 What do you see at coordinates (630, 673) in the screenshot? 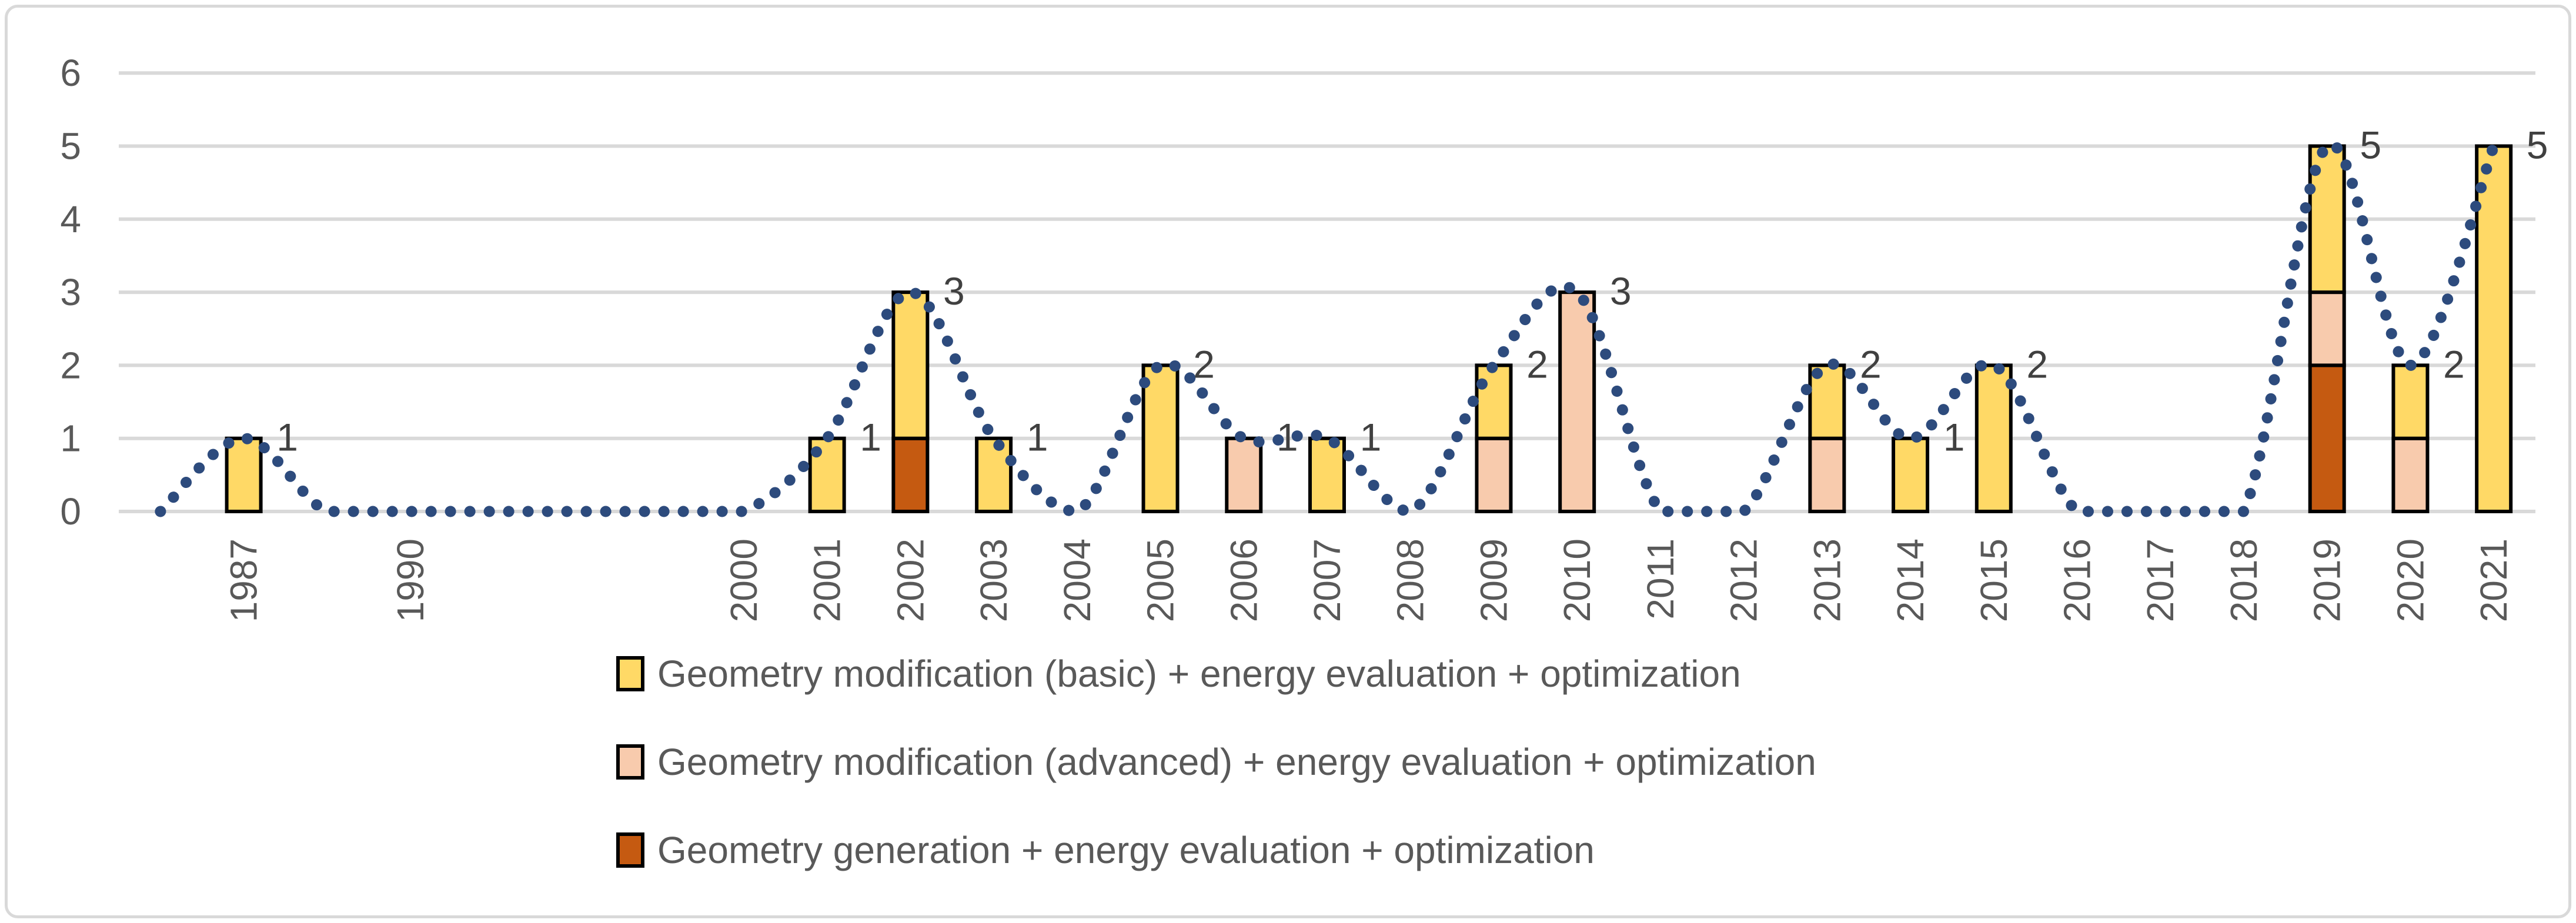
I see `legend-swatch-basic` at bounding box center [630, 673].